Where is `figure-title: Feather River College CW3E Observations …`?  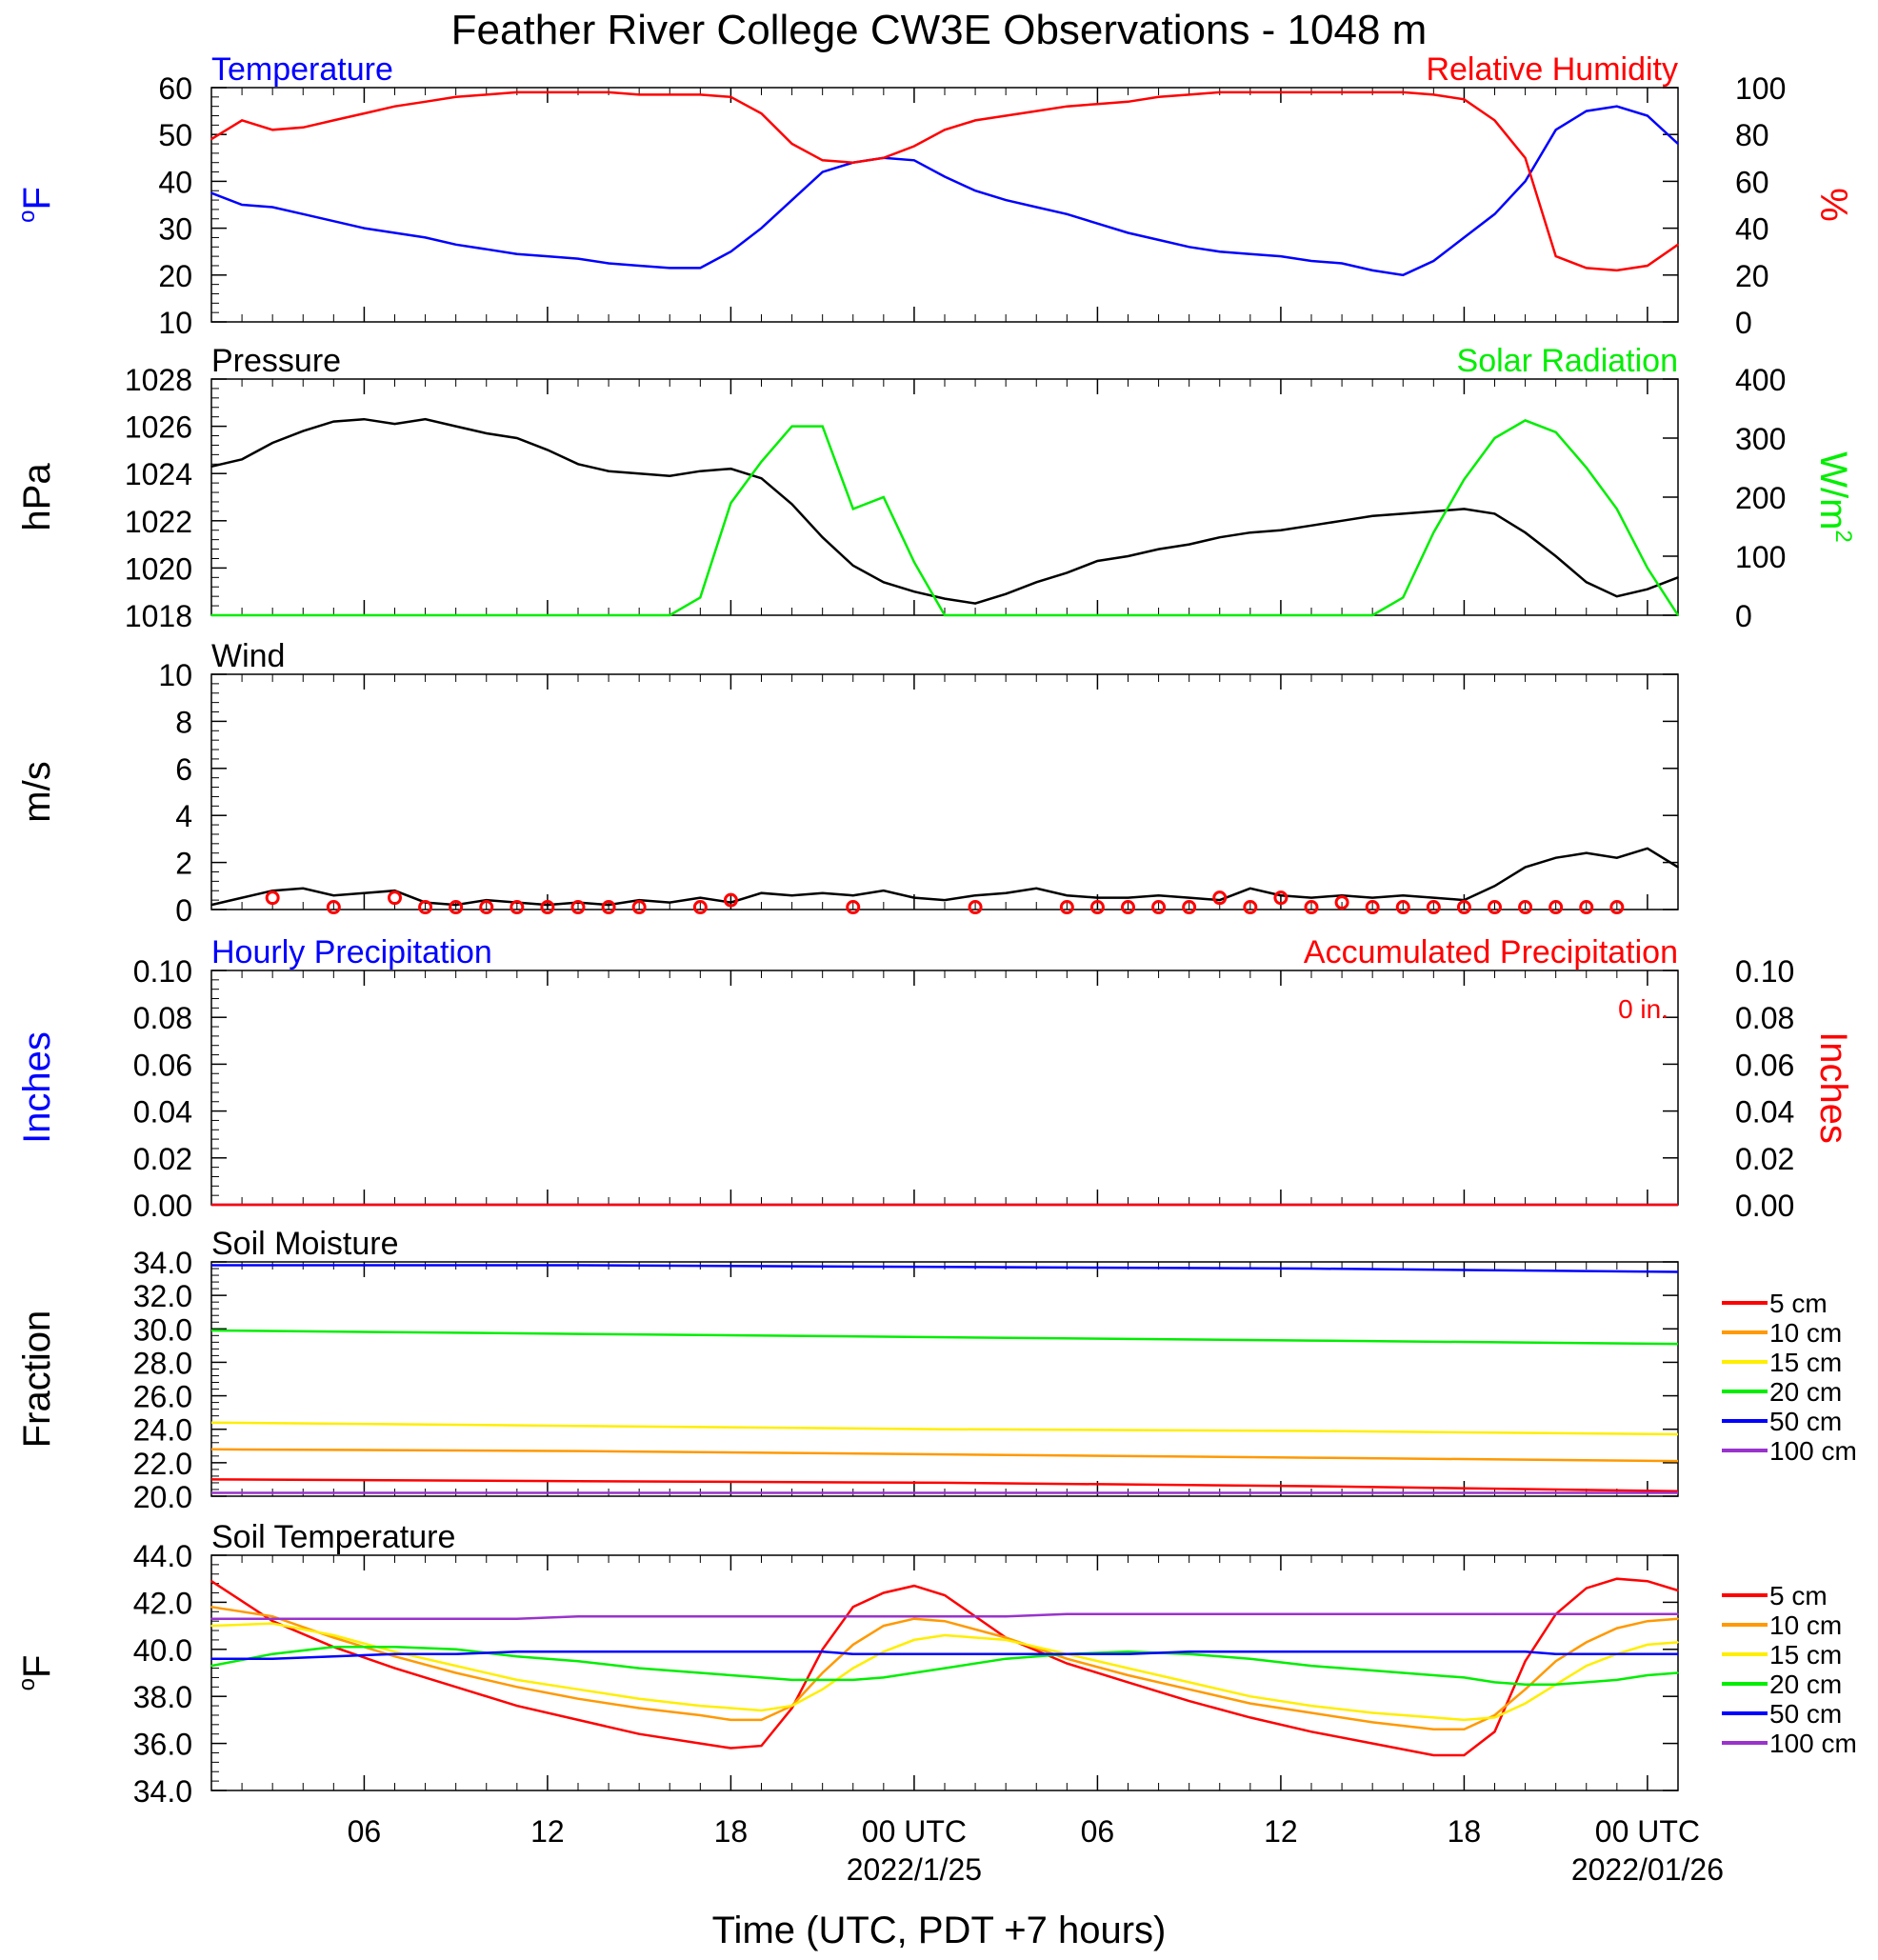
figure-title: Feather River College CW3E Observations … is located at coordinates (939, 30).